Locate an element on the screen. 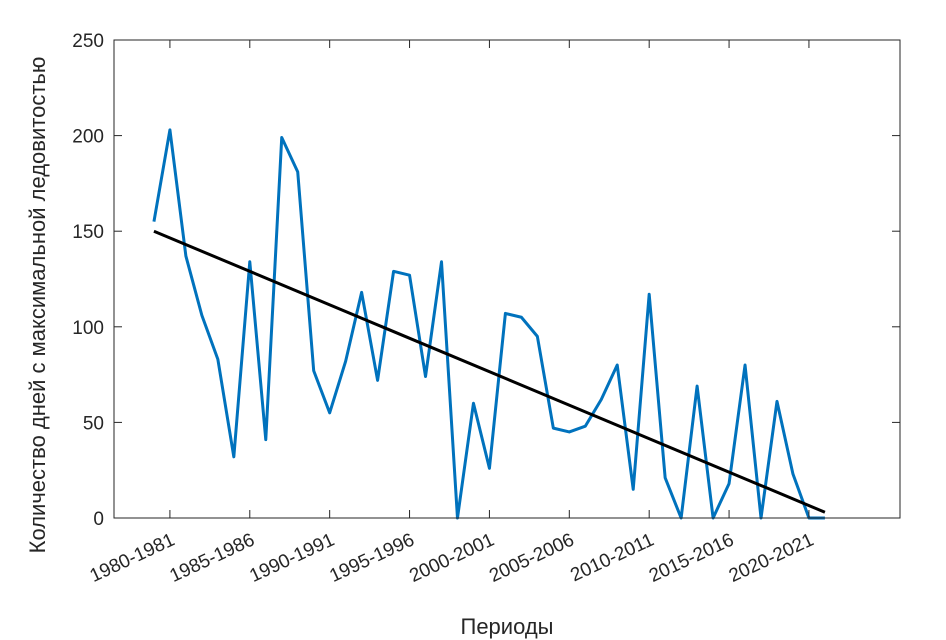  y-tick-label: 250 is located at coordinates (88, 41).